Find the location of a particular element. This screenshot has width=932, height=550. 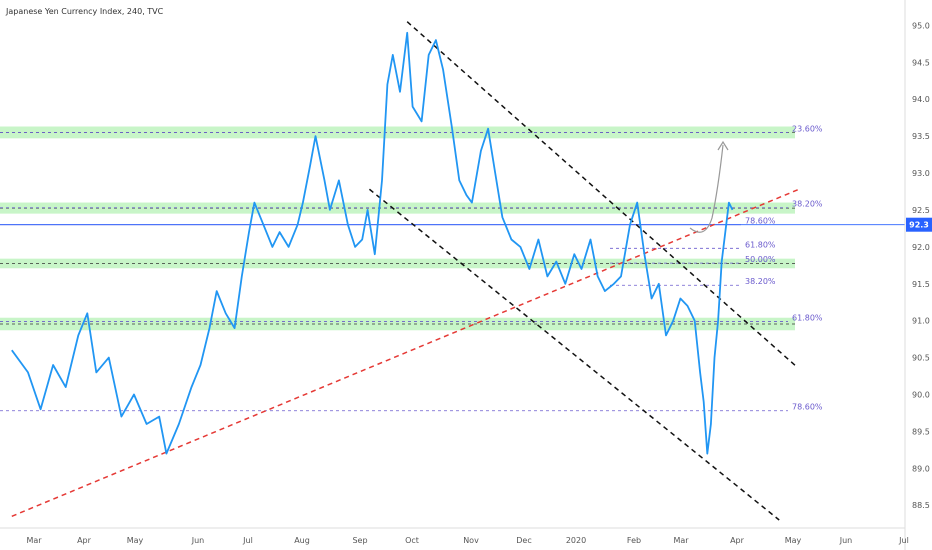

y-tick: 88.5 is located at coordinates (921, 505).